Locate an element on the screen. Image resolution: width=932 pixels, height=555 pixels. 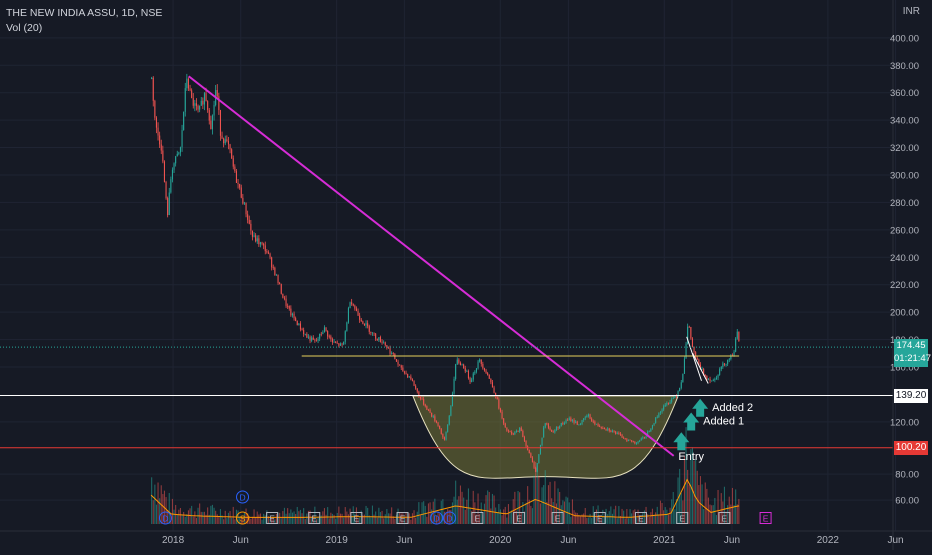
volume-indicator-label: Vol (20) is located at coordinates (24, 28).